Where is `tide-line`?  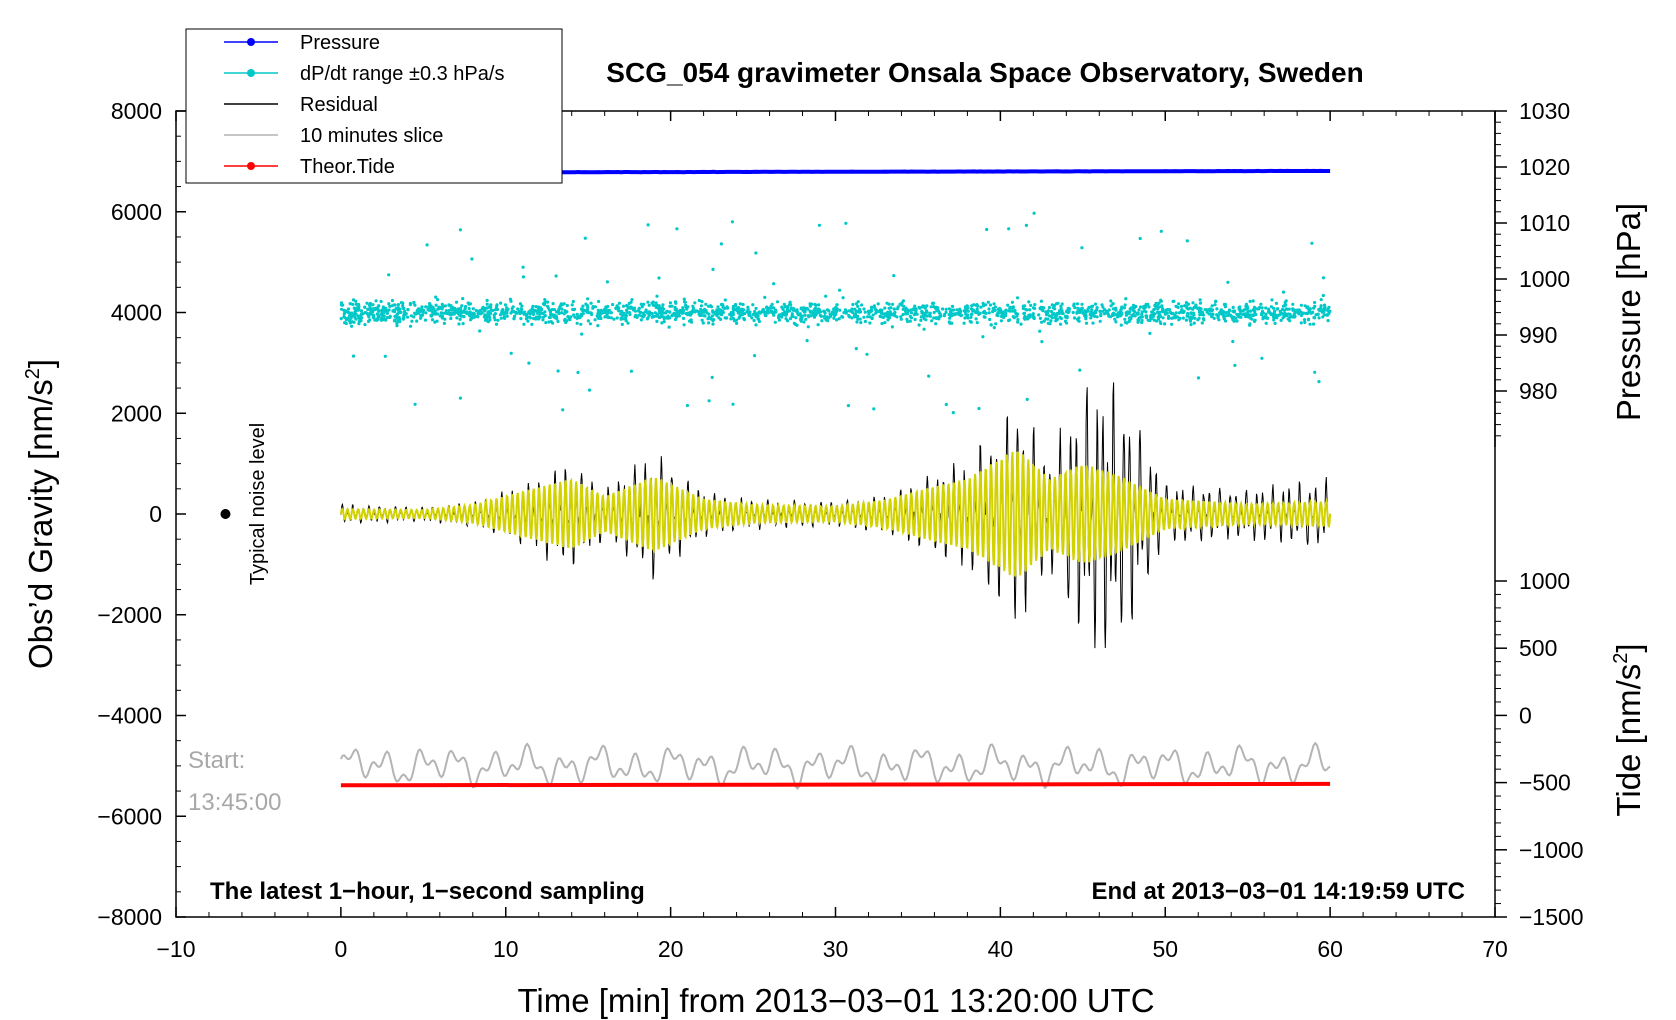 tide-line is located at coordinates (835, 784).